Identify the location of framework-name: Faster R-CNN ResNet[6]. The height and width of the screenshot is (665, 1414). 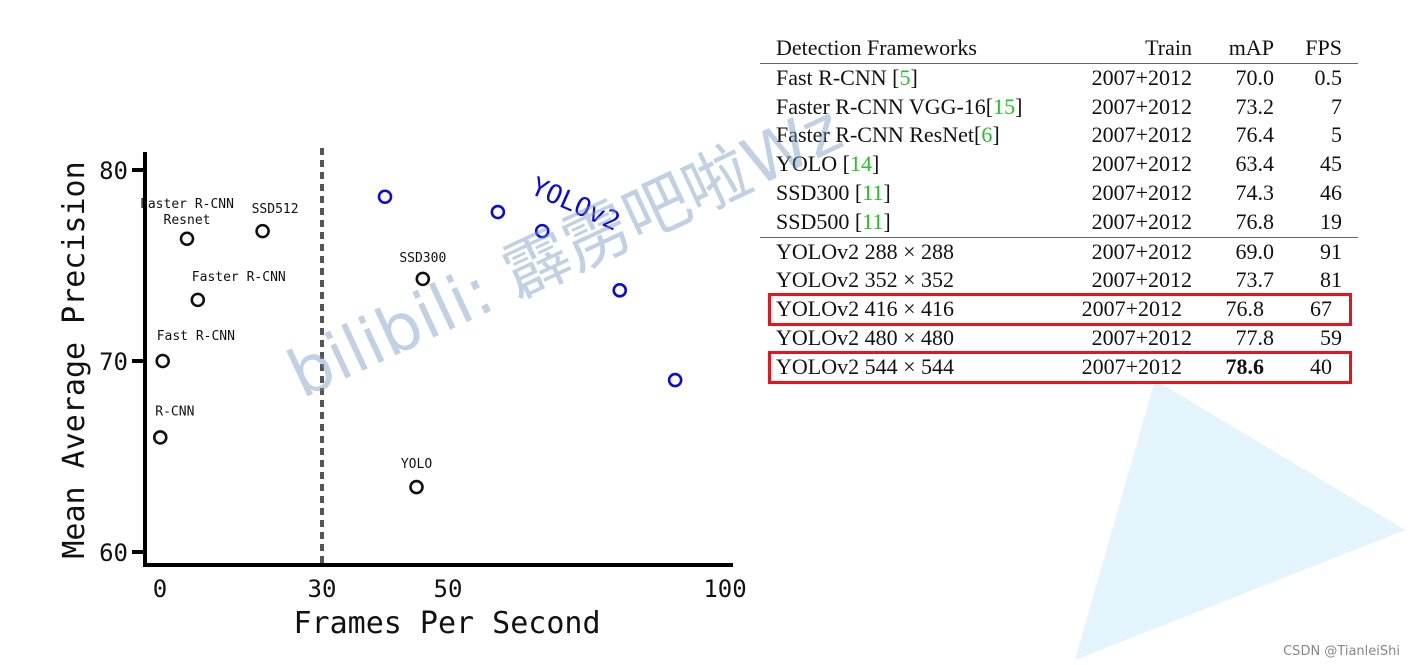
(888, 135).